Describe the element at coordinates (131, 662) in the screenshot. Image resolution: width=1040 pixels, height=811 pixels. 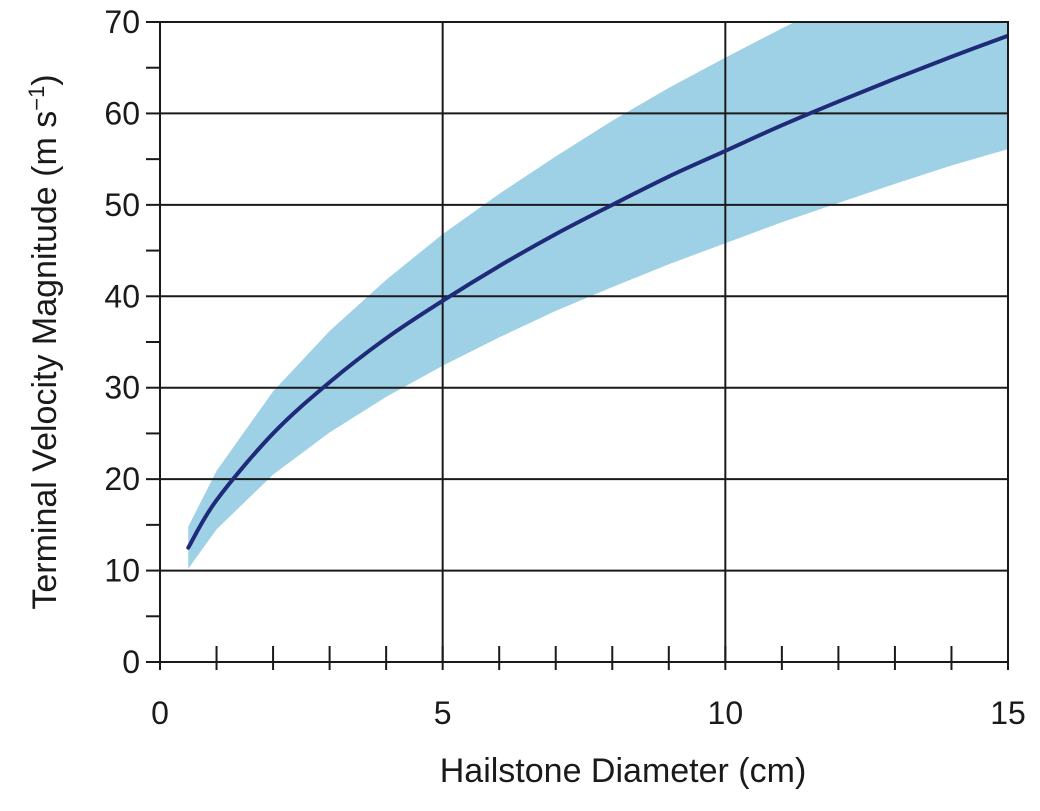
I see `y-tick-label: 0` at that location.